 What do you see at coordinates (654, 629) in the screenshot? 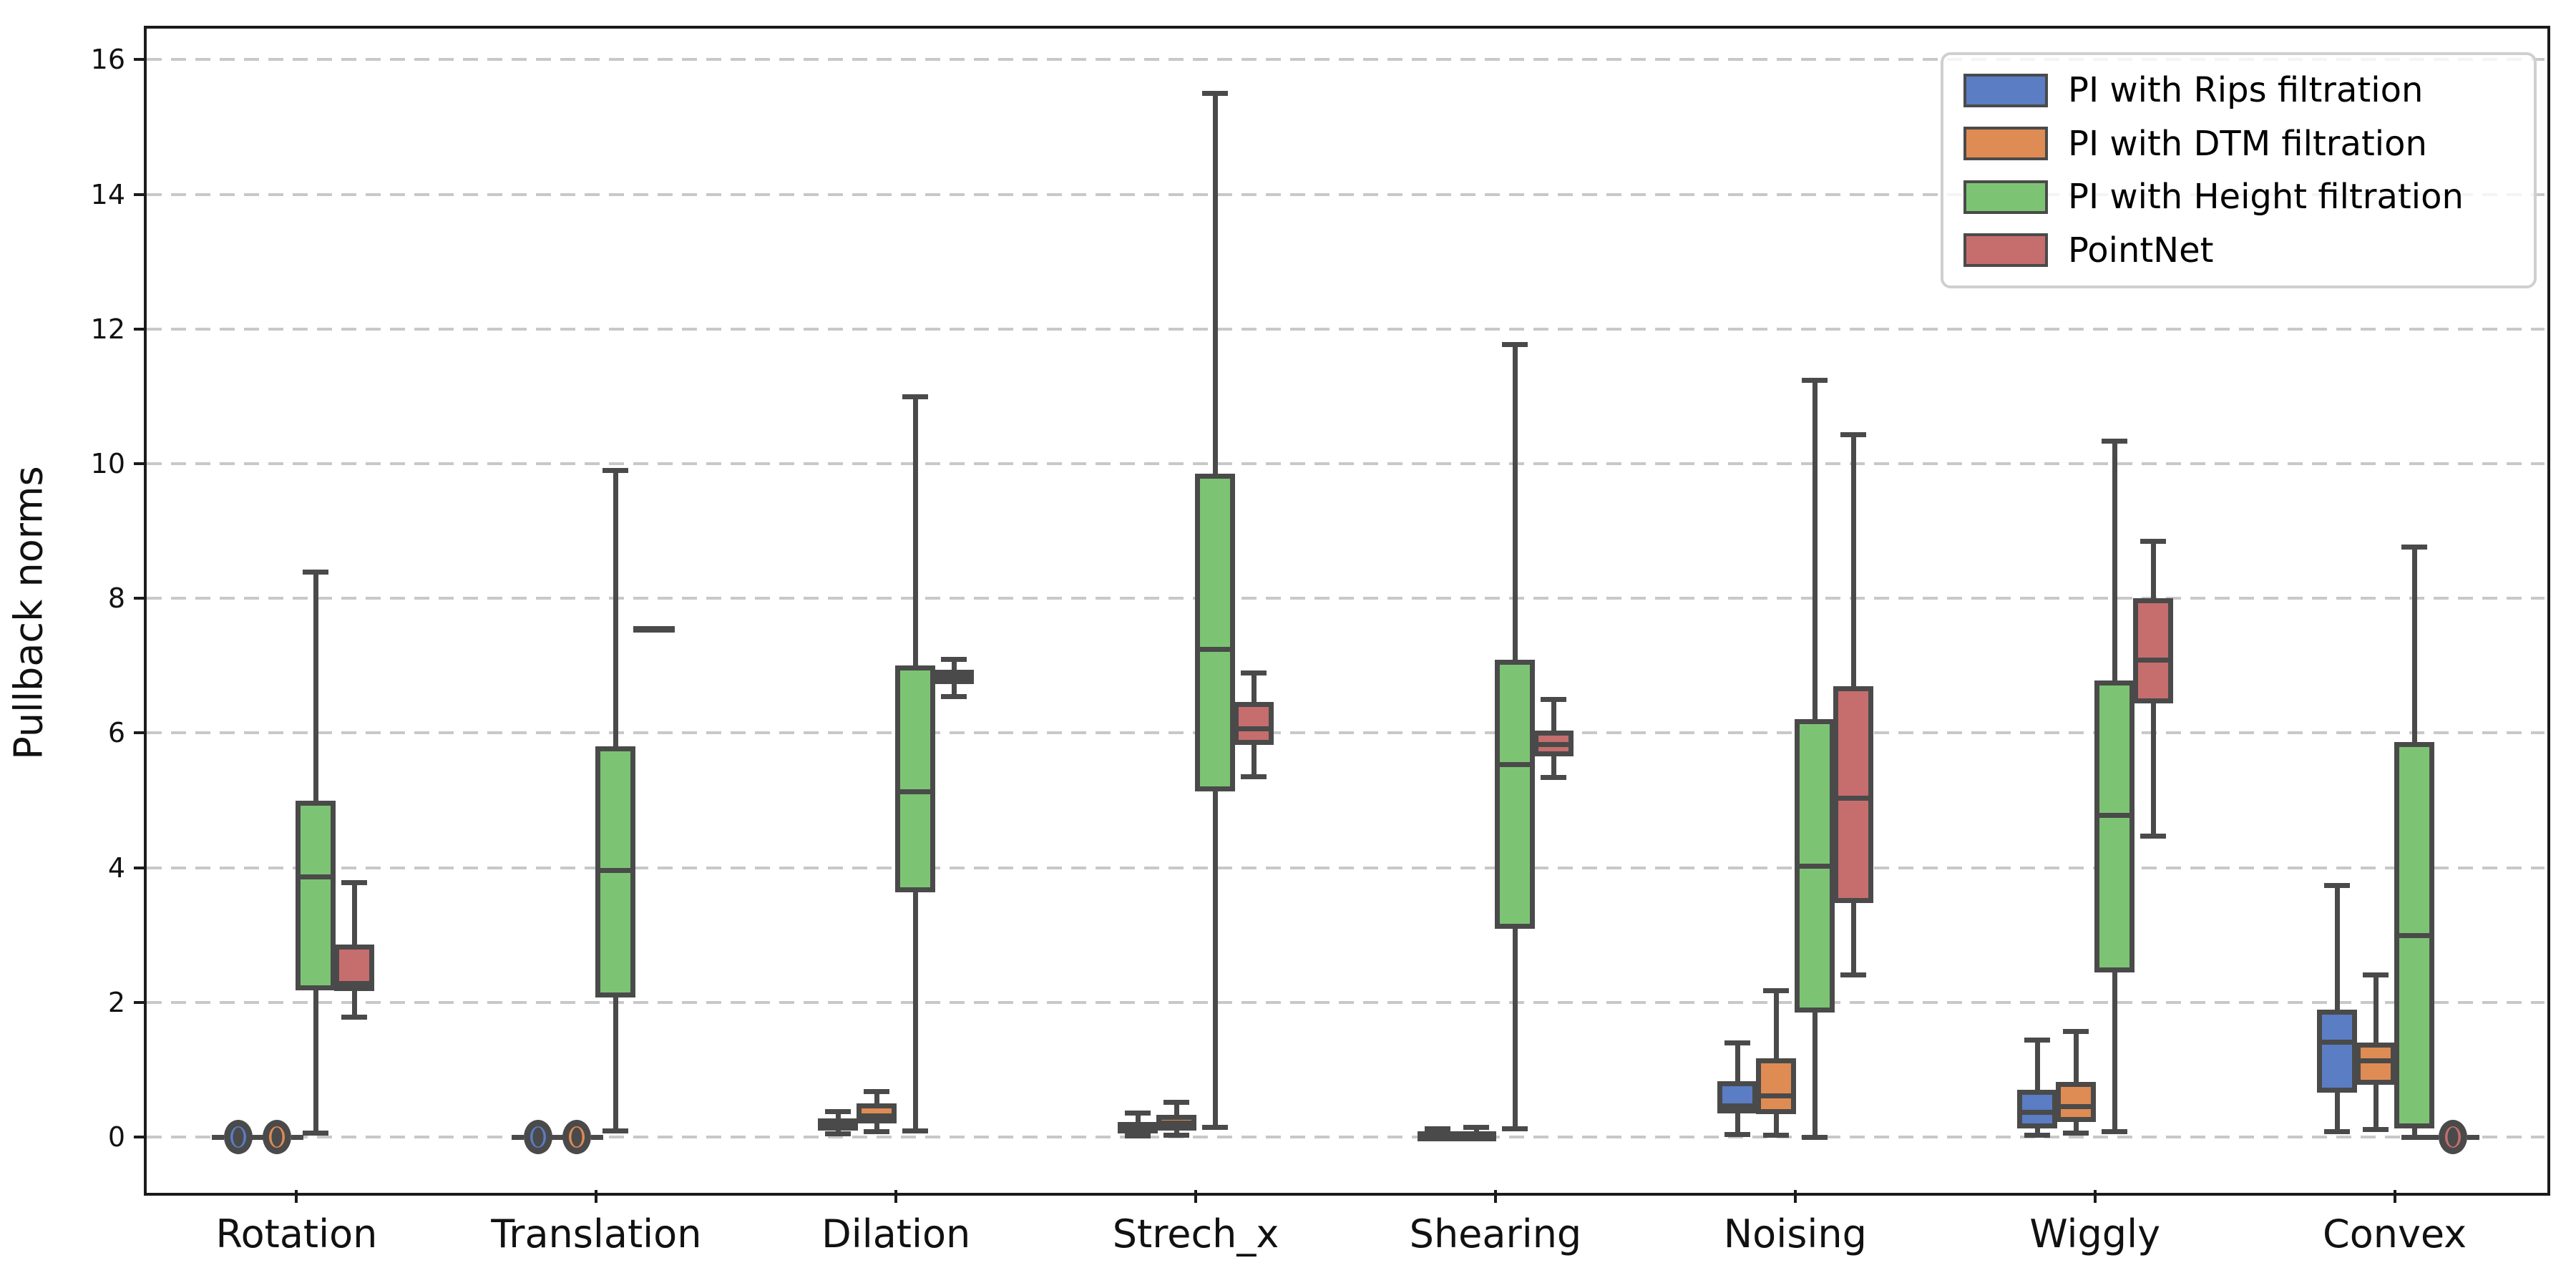
I see `boxplot-translation-pointnet` at bounding box center [654, 629].